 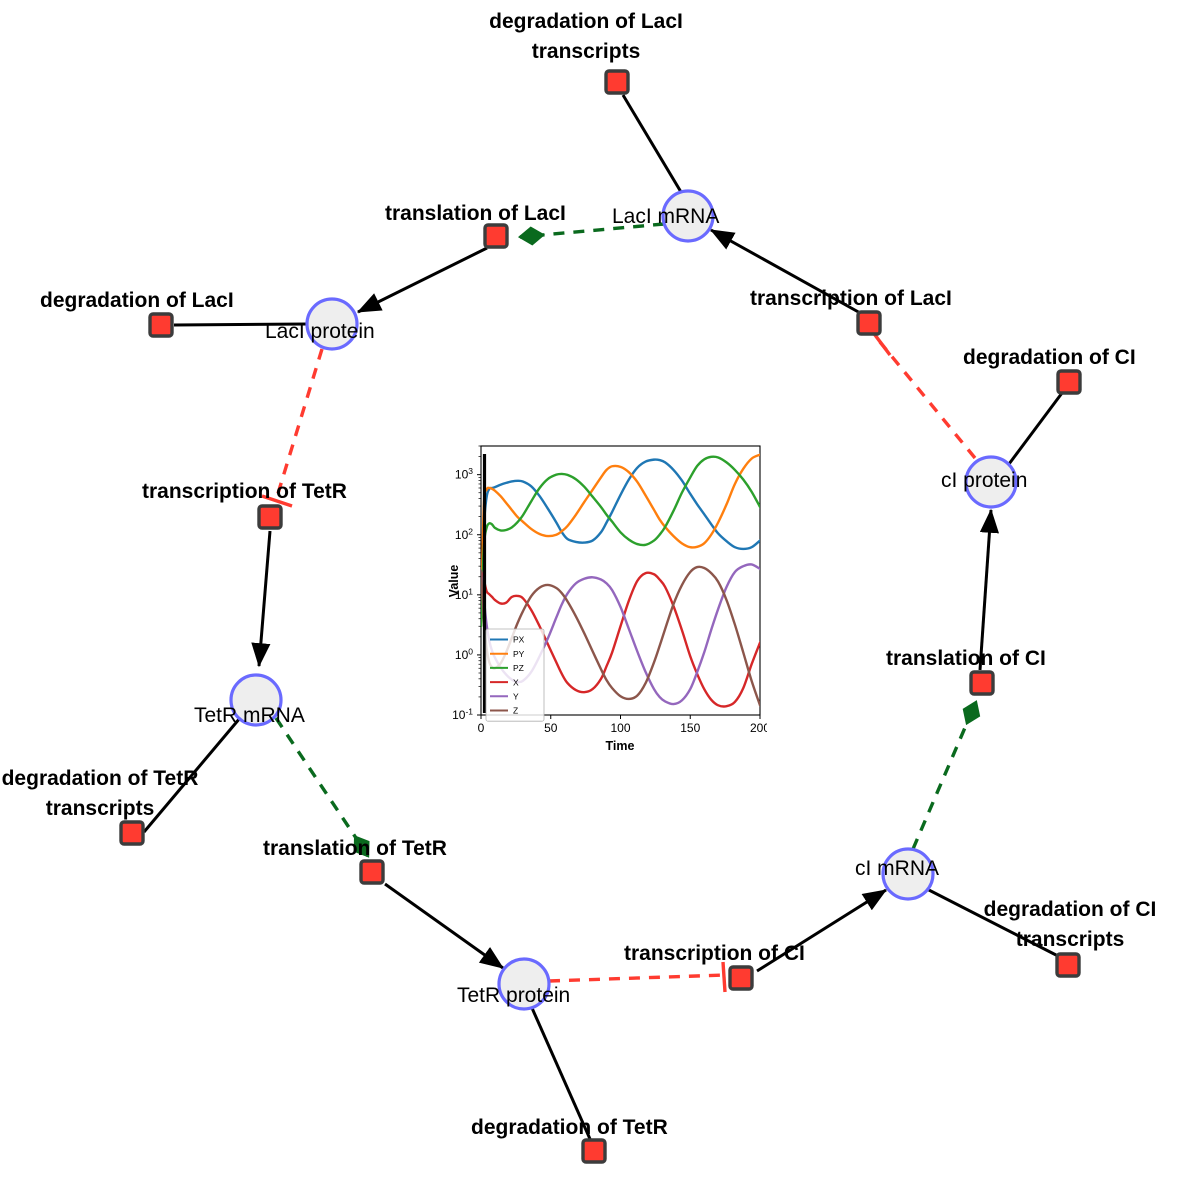 I want to click on species-node-tetr-protein, so click(x=524, y=984).